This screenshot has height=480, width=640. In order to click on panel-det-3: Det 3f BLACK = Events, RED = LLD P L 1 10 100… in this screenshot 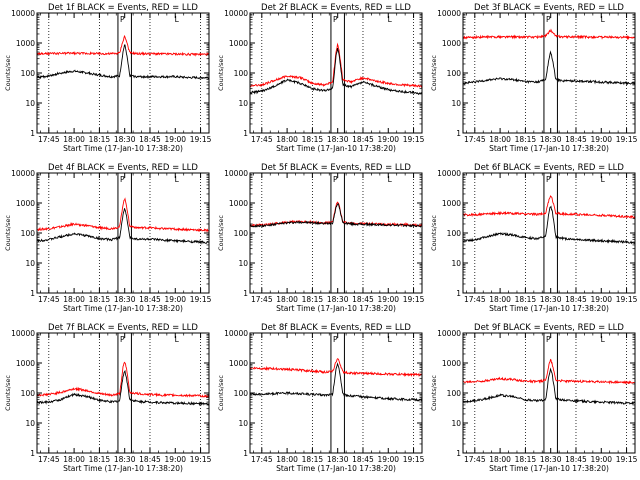, I will do `click(534, 78)`.